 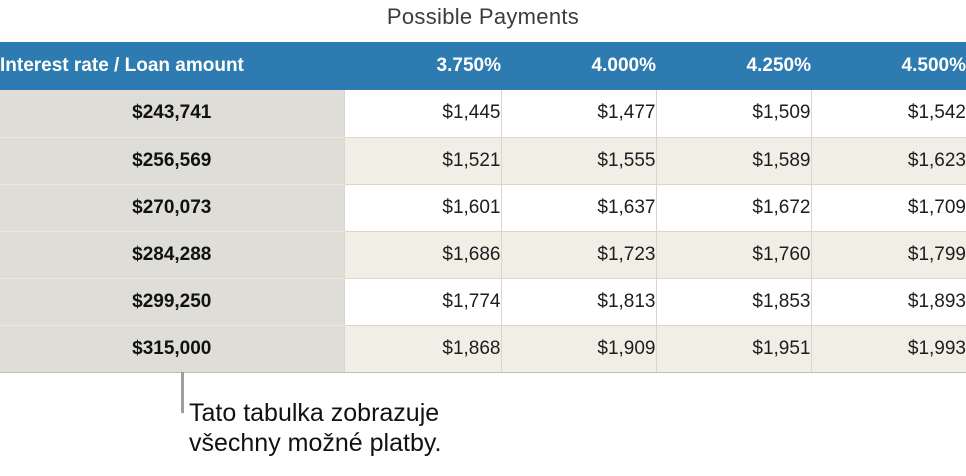 What do you see at coordinates (733, 114) in the screenshot?
I see `payment-cell: $1,509` at bounding box center [733, 114].